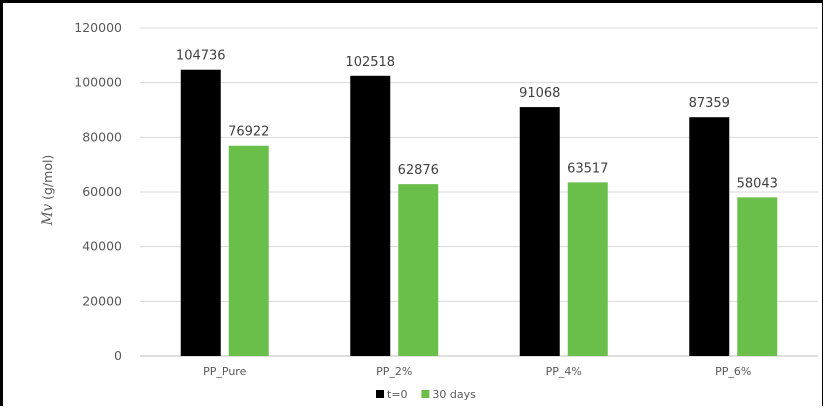 This screenshot has height=410, width=827. I want to click on y-axis-ticks: 0 20000 40000 60000 80000 100000 120000, so click(98, 191).